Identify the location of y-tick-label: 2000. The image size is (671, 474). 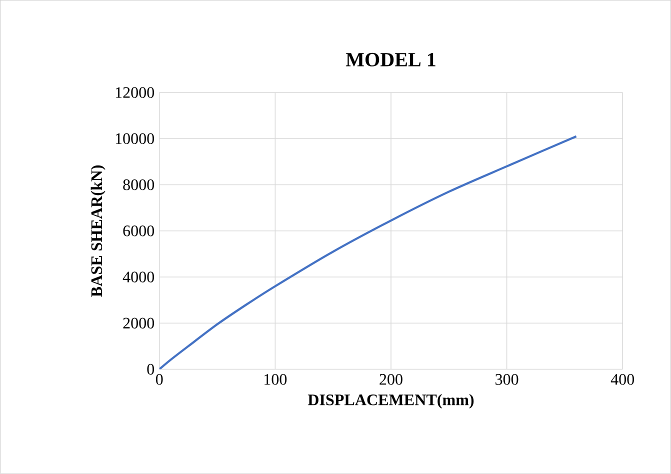
(138, 323).